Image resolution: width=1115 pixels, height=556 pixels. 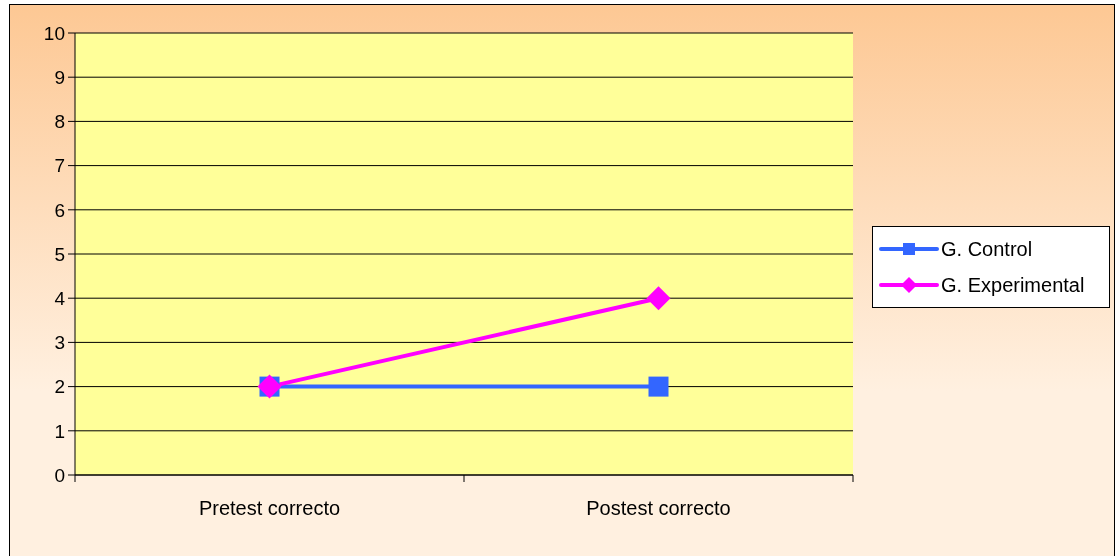 I want to click on y-tick-label: 0, so click(x=59, y=475).